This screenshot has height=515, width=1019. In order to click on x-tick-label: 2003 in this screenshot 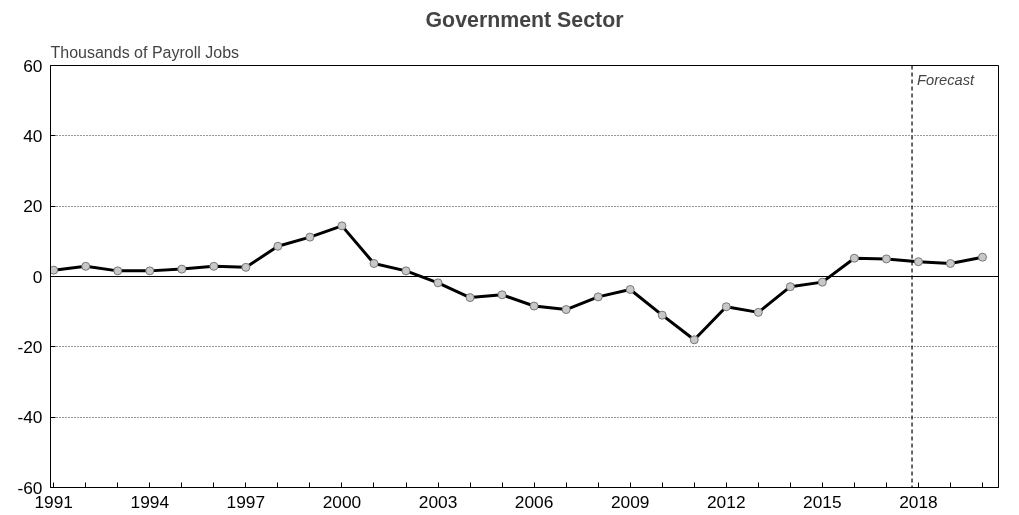, I will do `click(438, 501)`.